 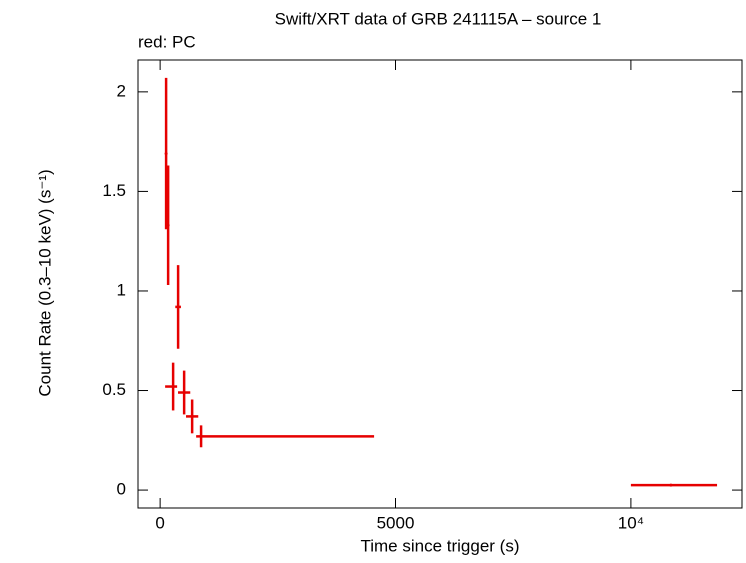 What do you see at coordinates (159, 522) in the screenshot?
I see `x-tick-label: 0` at bounding box center [159, 522].